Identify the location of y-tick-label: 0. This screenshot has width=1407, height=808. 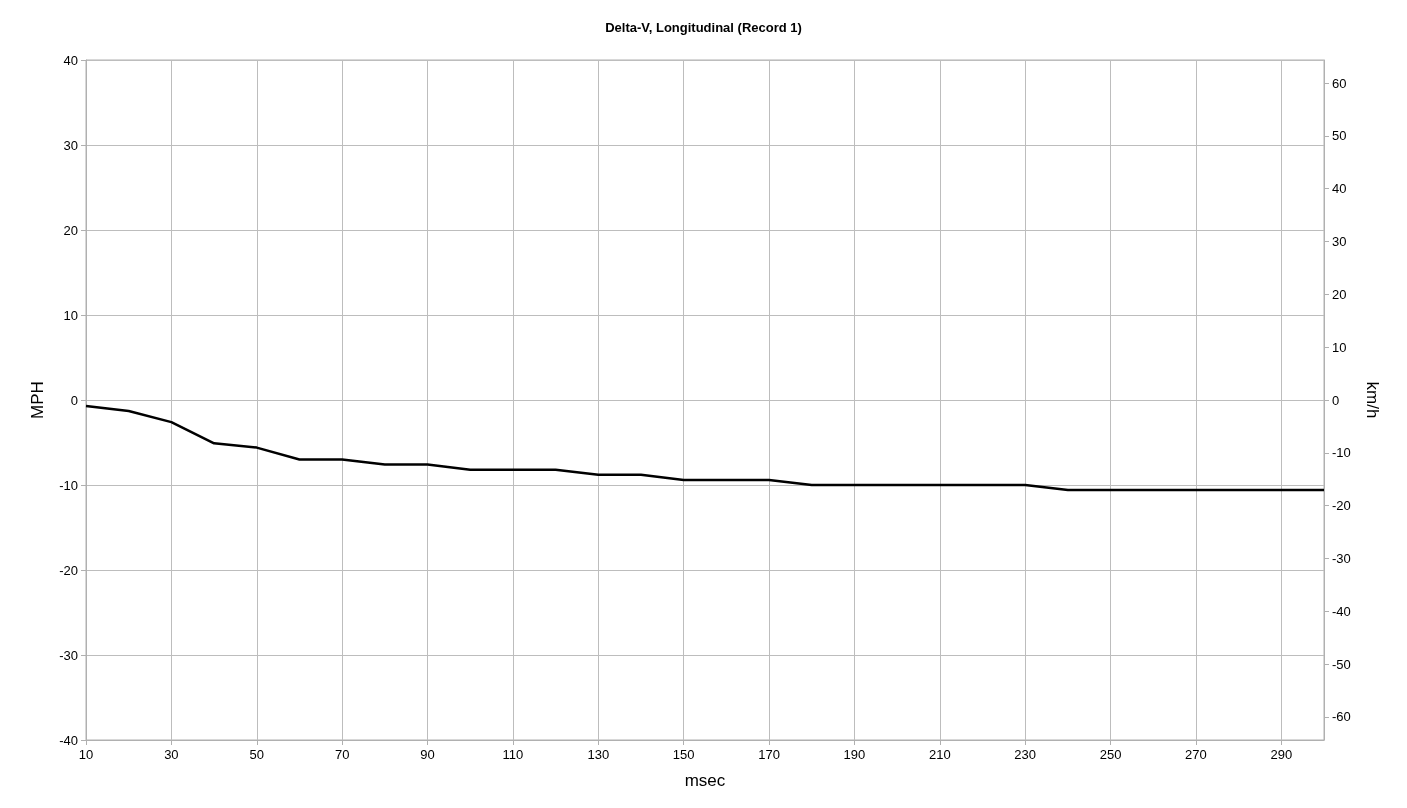
(74, 400).